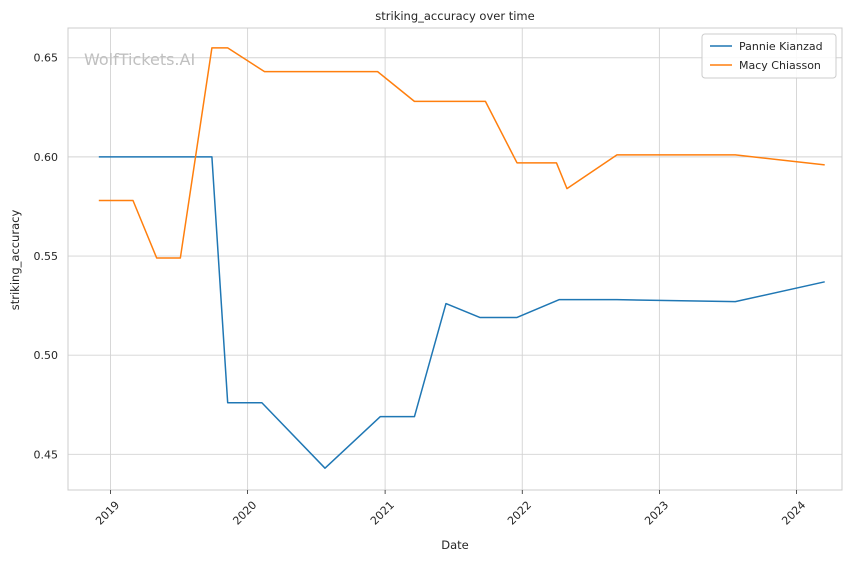 This screenshot has width=852, height=561. I want to click on legend-label: Macy Chiasson, so click(780, 65).